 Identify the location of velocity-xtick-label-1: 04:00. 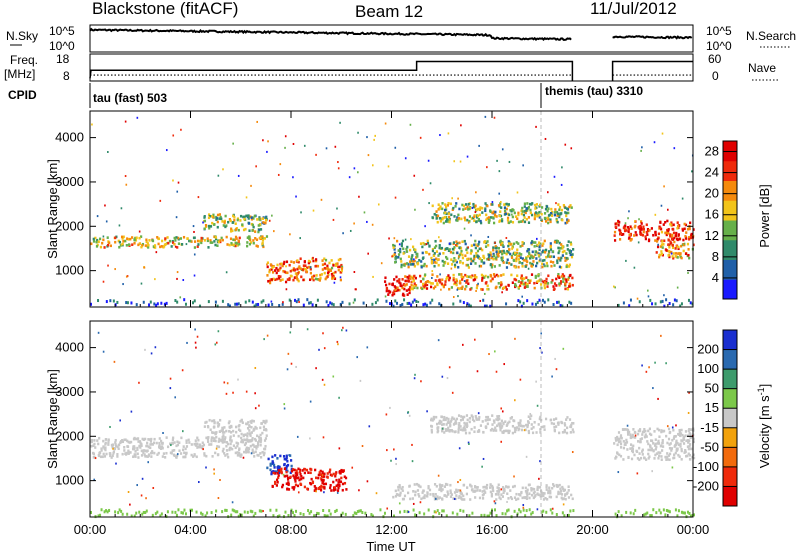
(190, 529).